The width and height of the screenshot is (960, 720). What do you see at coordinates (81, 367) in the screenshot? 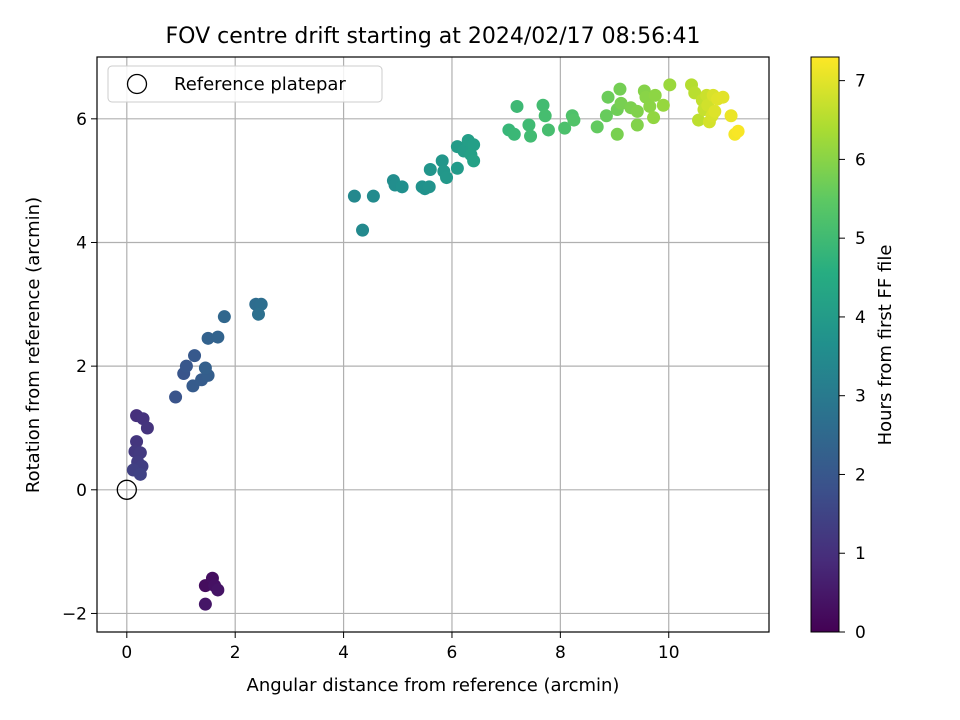
I see `y-tick-label: 2` at bounding box center [81, 367].